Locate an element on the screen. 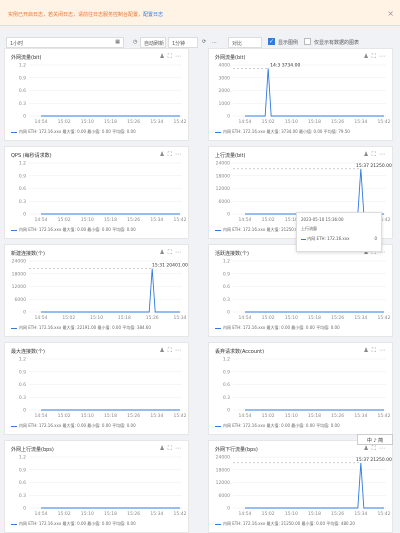  y-tick-label: 24000 is located at coordinates (223, 164).